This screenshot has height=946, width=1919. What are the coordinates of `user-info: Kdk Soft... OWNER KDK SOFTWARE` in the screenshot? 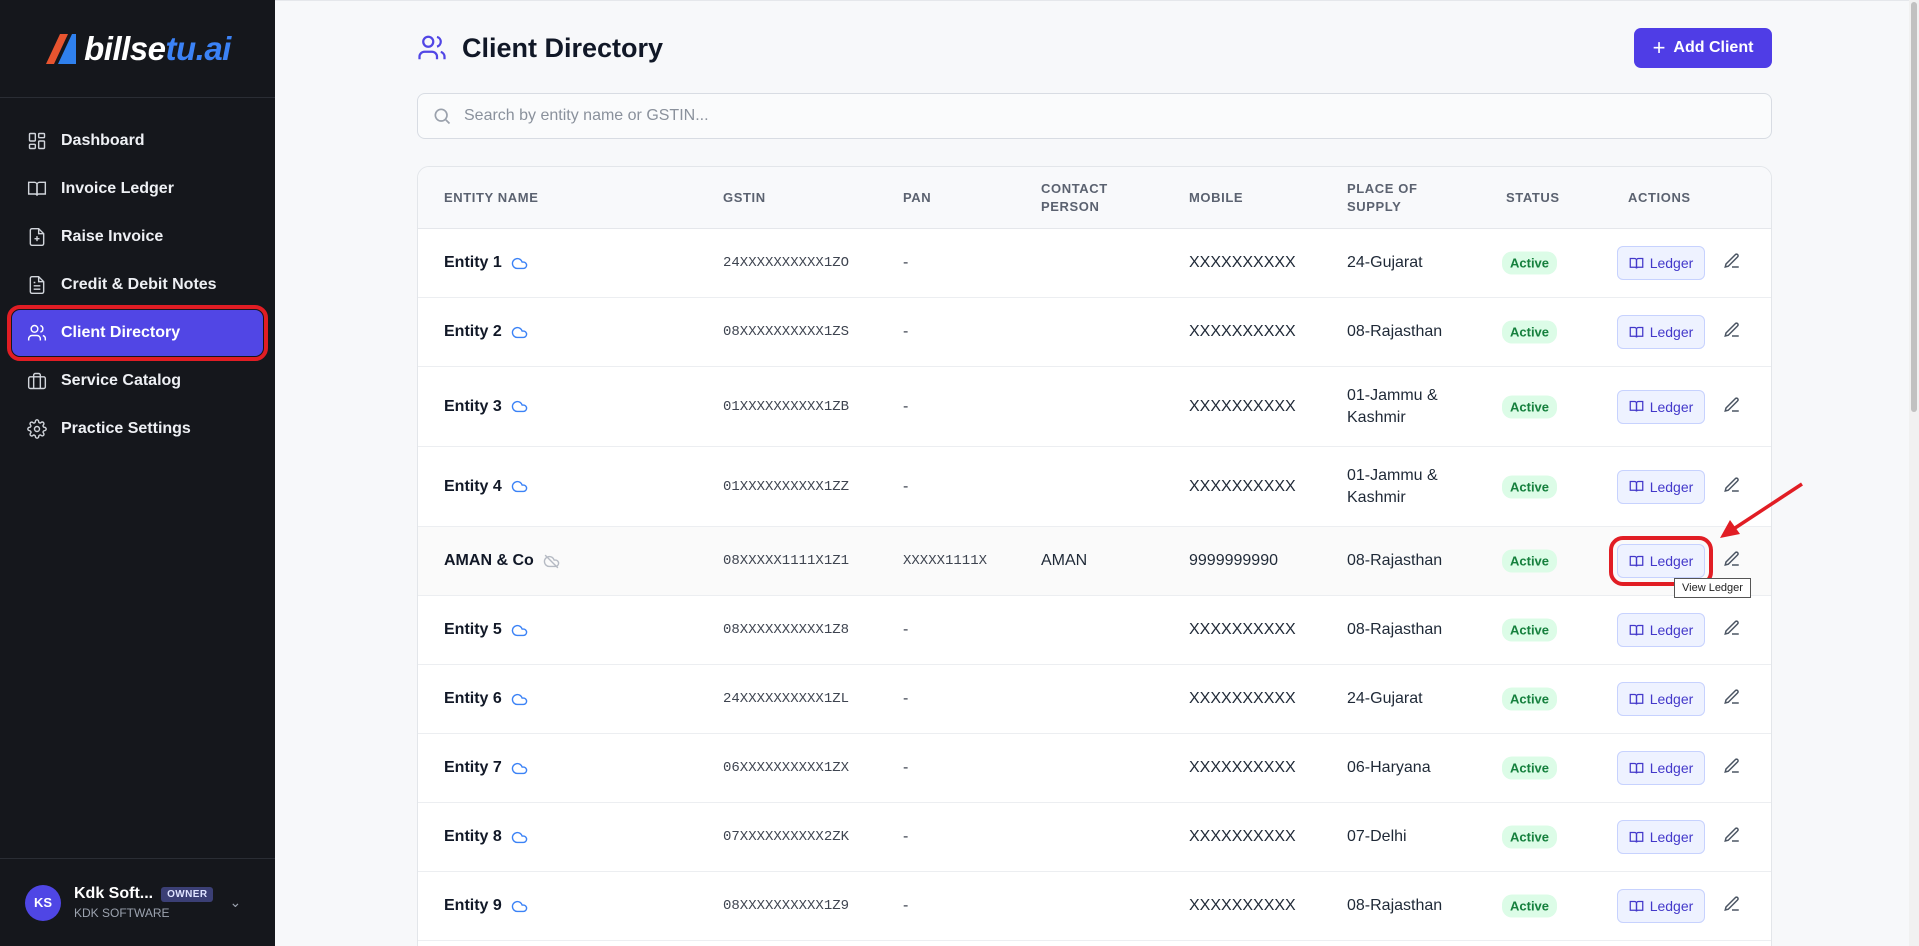 It's located at (144, 902).